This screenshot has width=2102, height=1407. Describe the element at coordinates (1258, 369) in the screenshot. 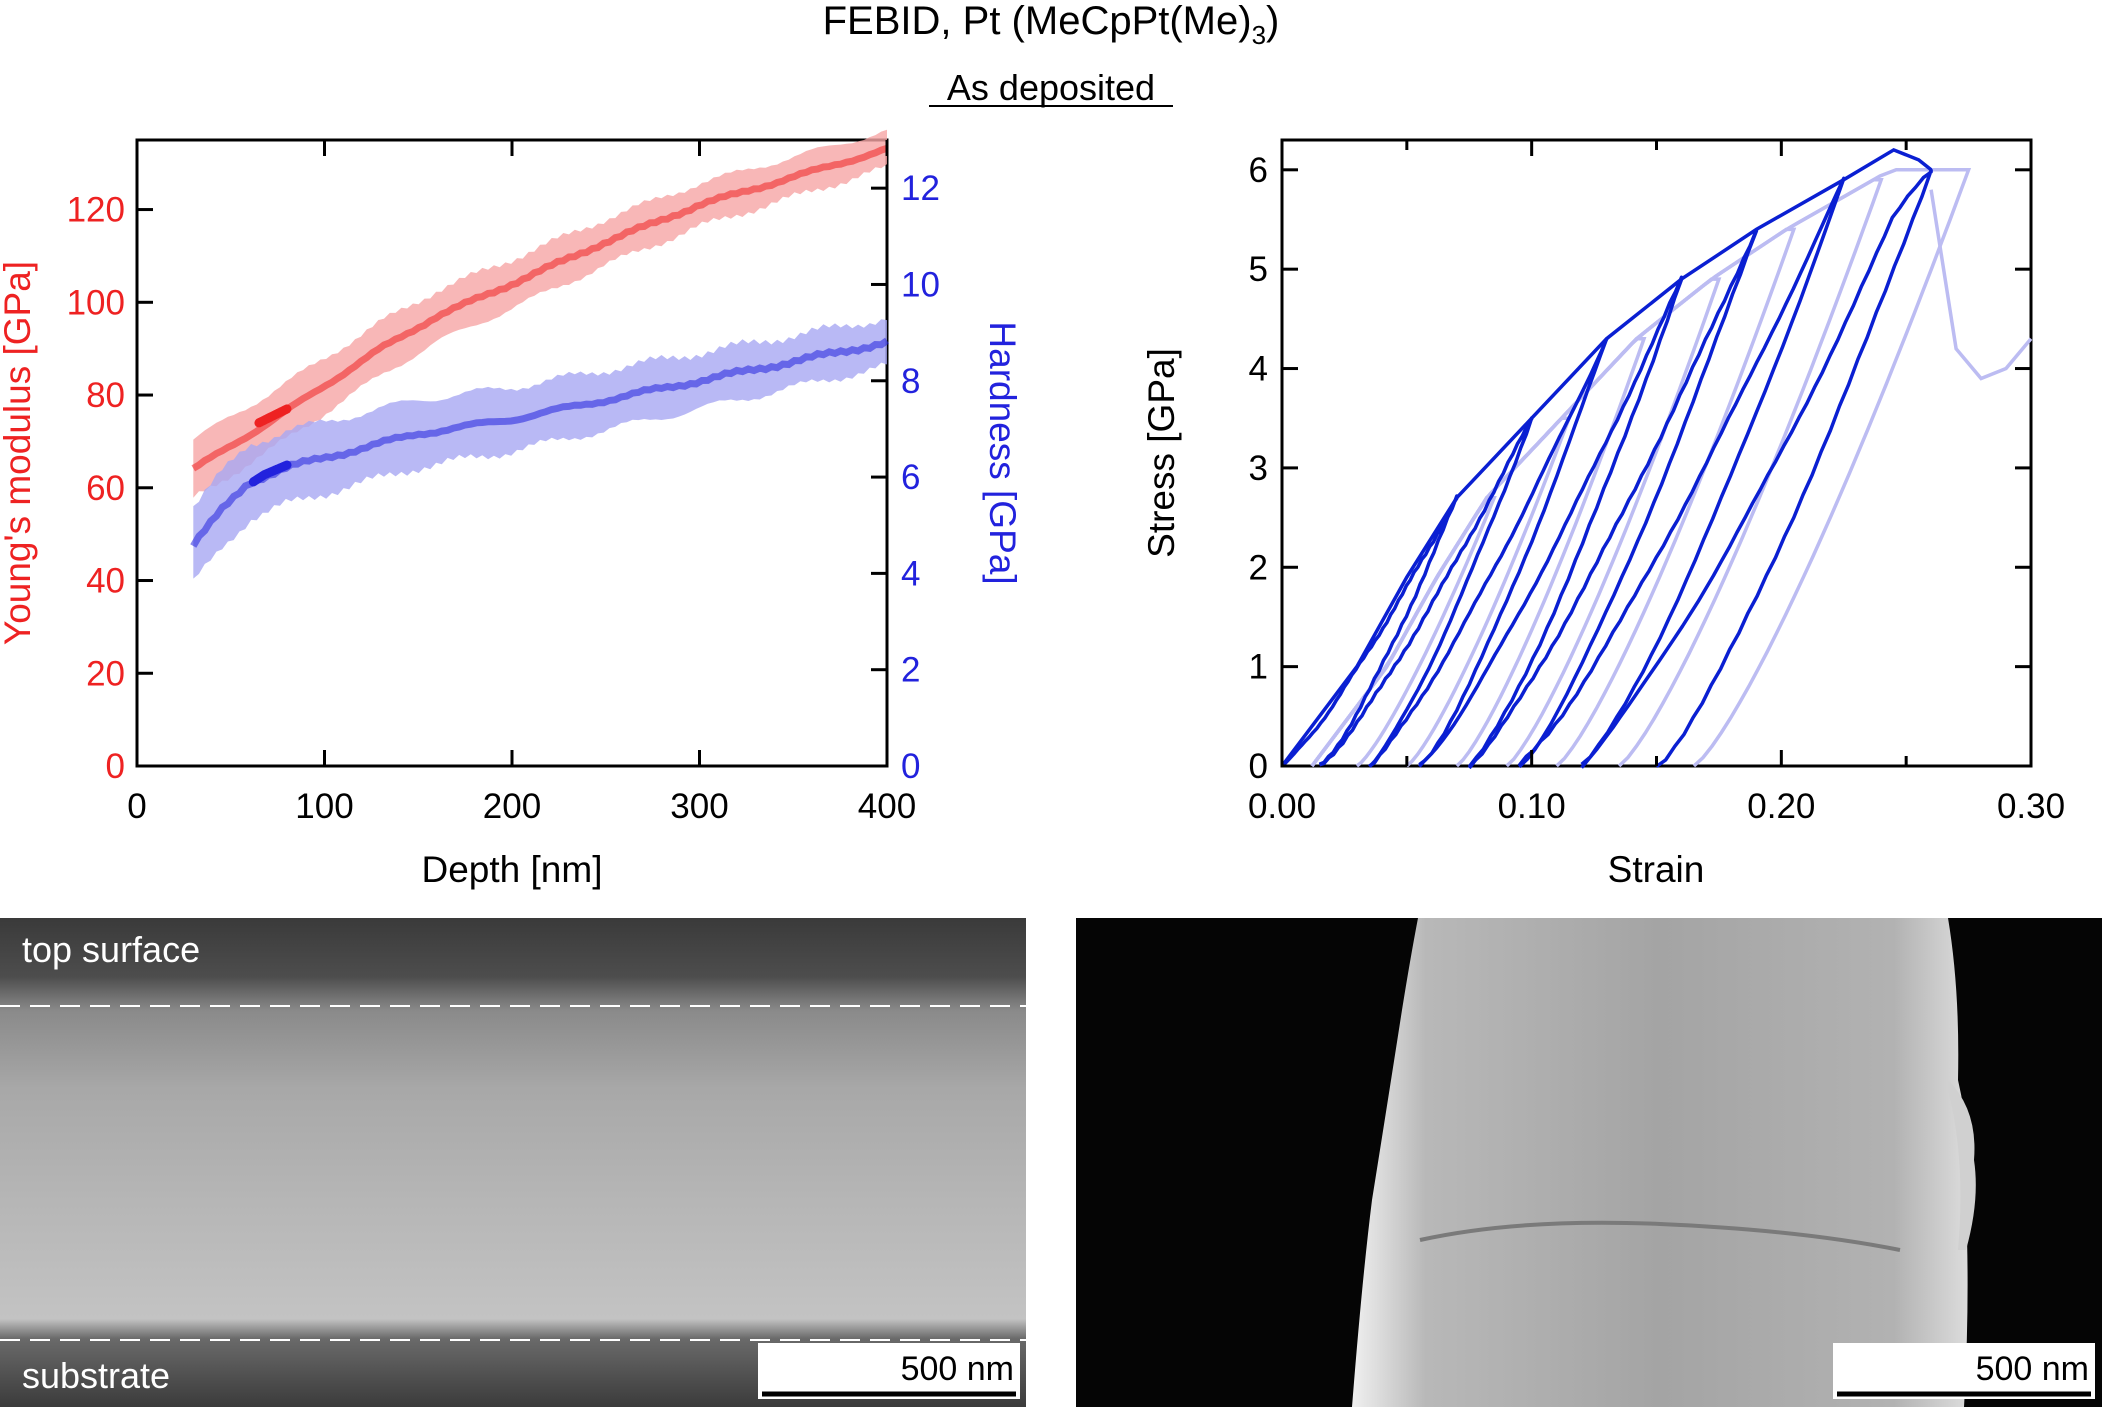

I see `y-tick-label: 4` at that location.